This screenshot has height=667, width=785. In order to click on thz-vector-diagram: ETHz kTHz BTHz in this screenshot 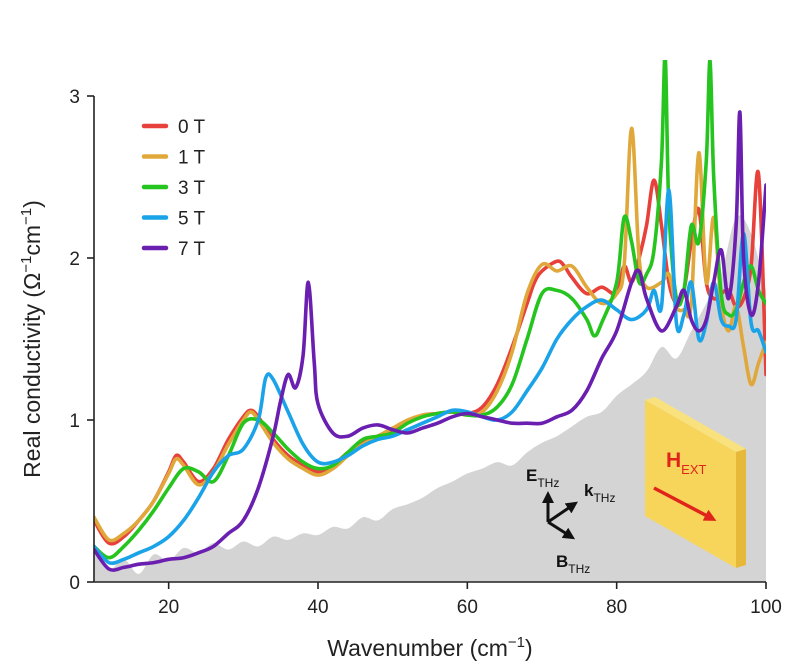, I will do `click(570, 521)`.